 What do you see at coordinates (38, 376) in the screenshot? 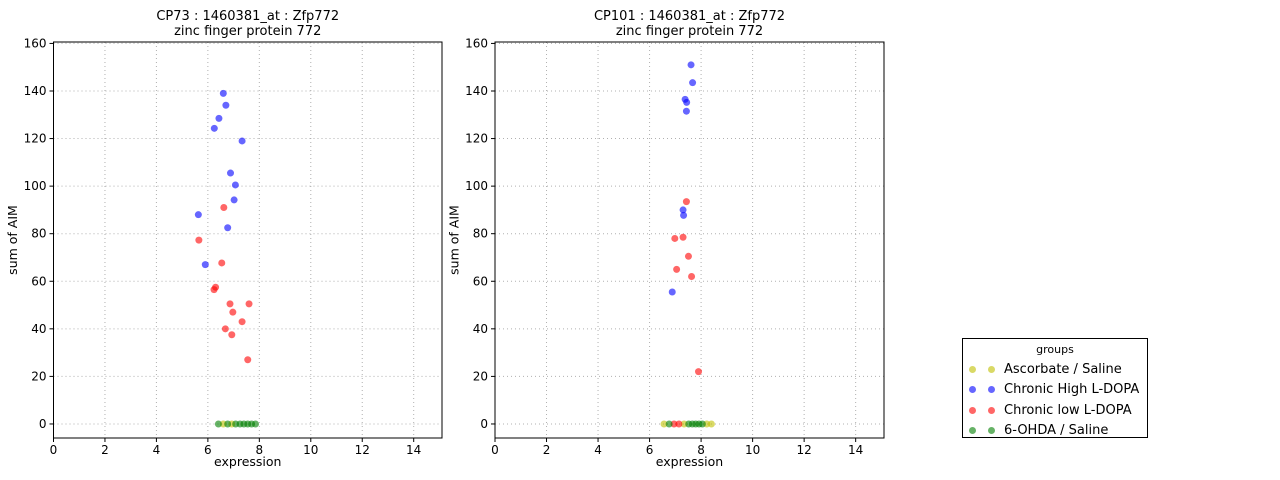
I see `y-tick-label: 20` at bounding box center [38, 376].